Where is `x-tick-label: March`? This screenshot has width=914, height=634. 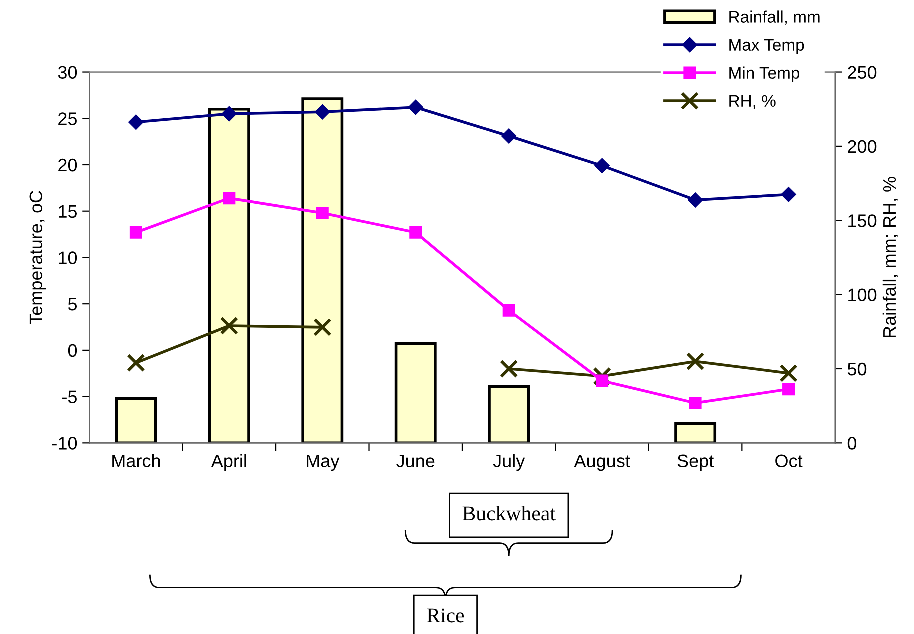 x-tick-label: March is located at coordinates (136, 461).